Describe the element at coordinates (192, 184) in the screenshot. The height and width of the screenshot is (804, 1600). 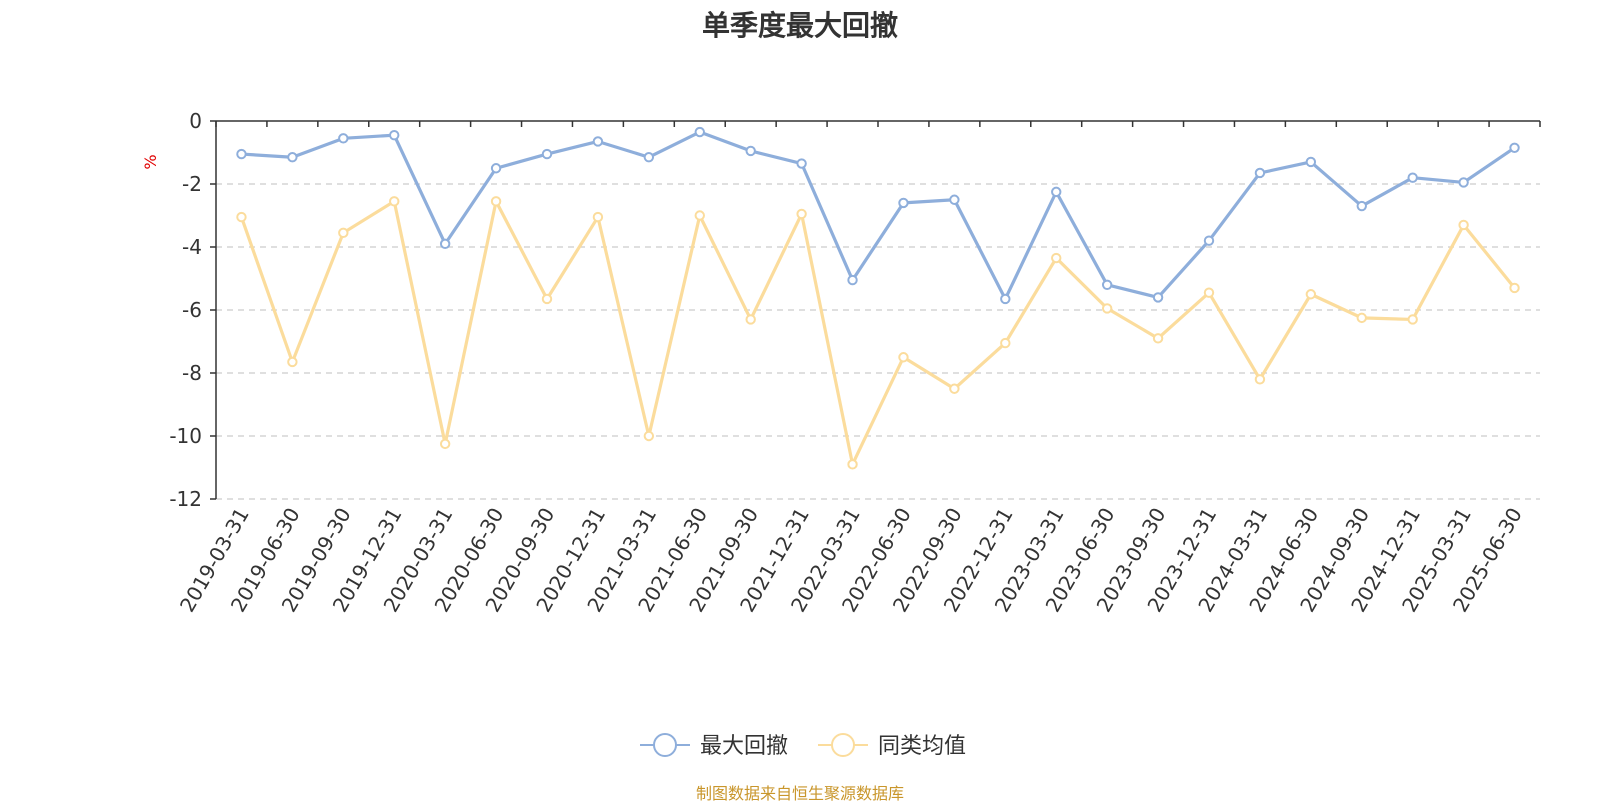
I see `y-tick-label: -2` at that location.